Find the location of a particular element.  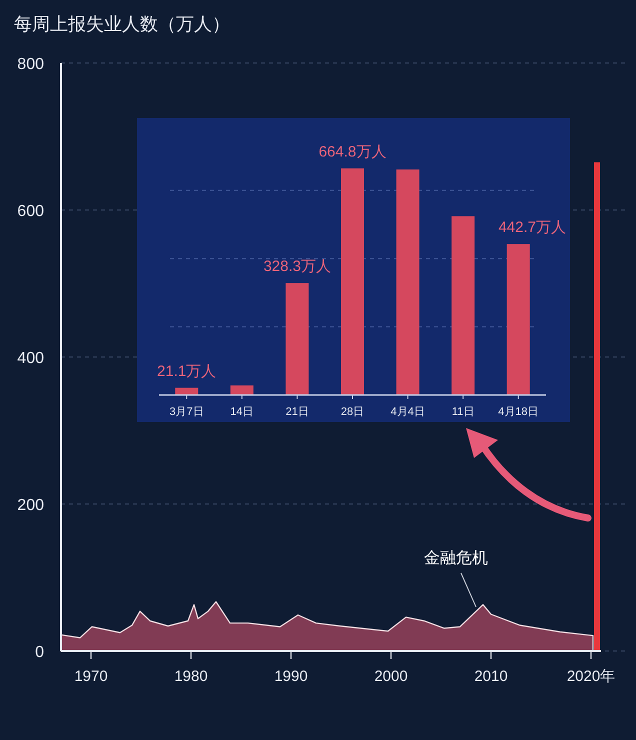

y-tick-label: 0 is located at coordinates (39, 652).